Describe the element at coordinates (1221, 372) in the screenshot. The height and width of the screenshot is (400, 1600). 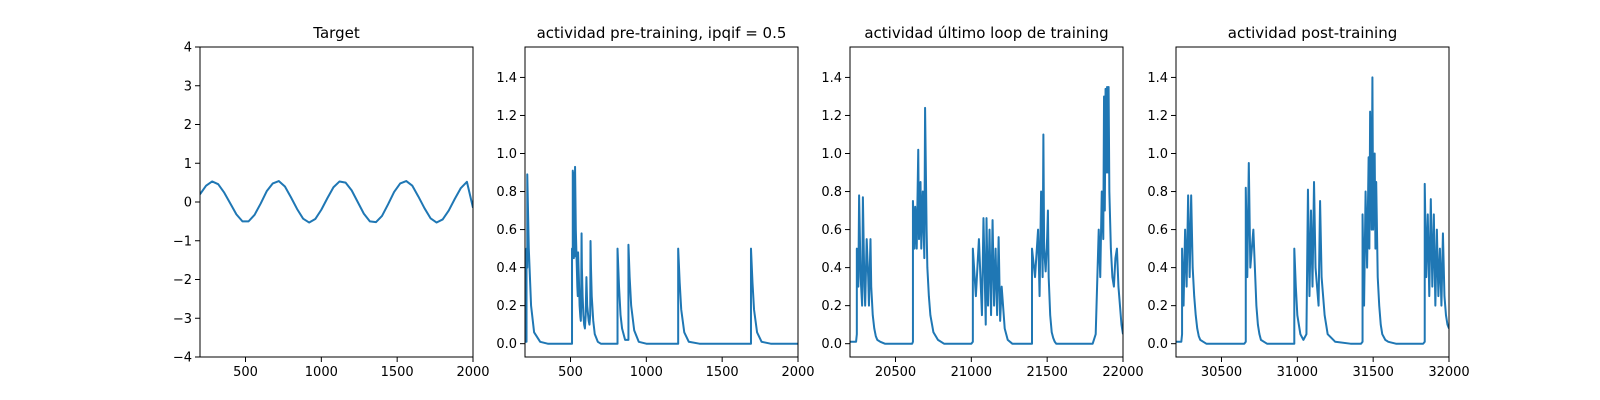
I see `x-tick-label: 30500` at that location.